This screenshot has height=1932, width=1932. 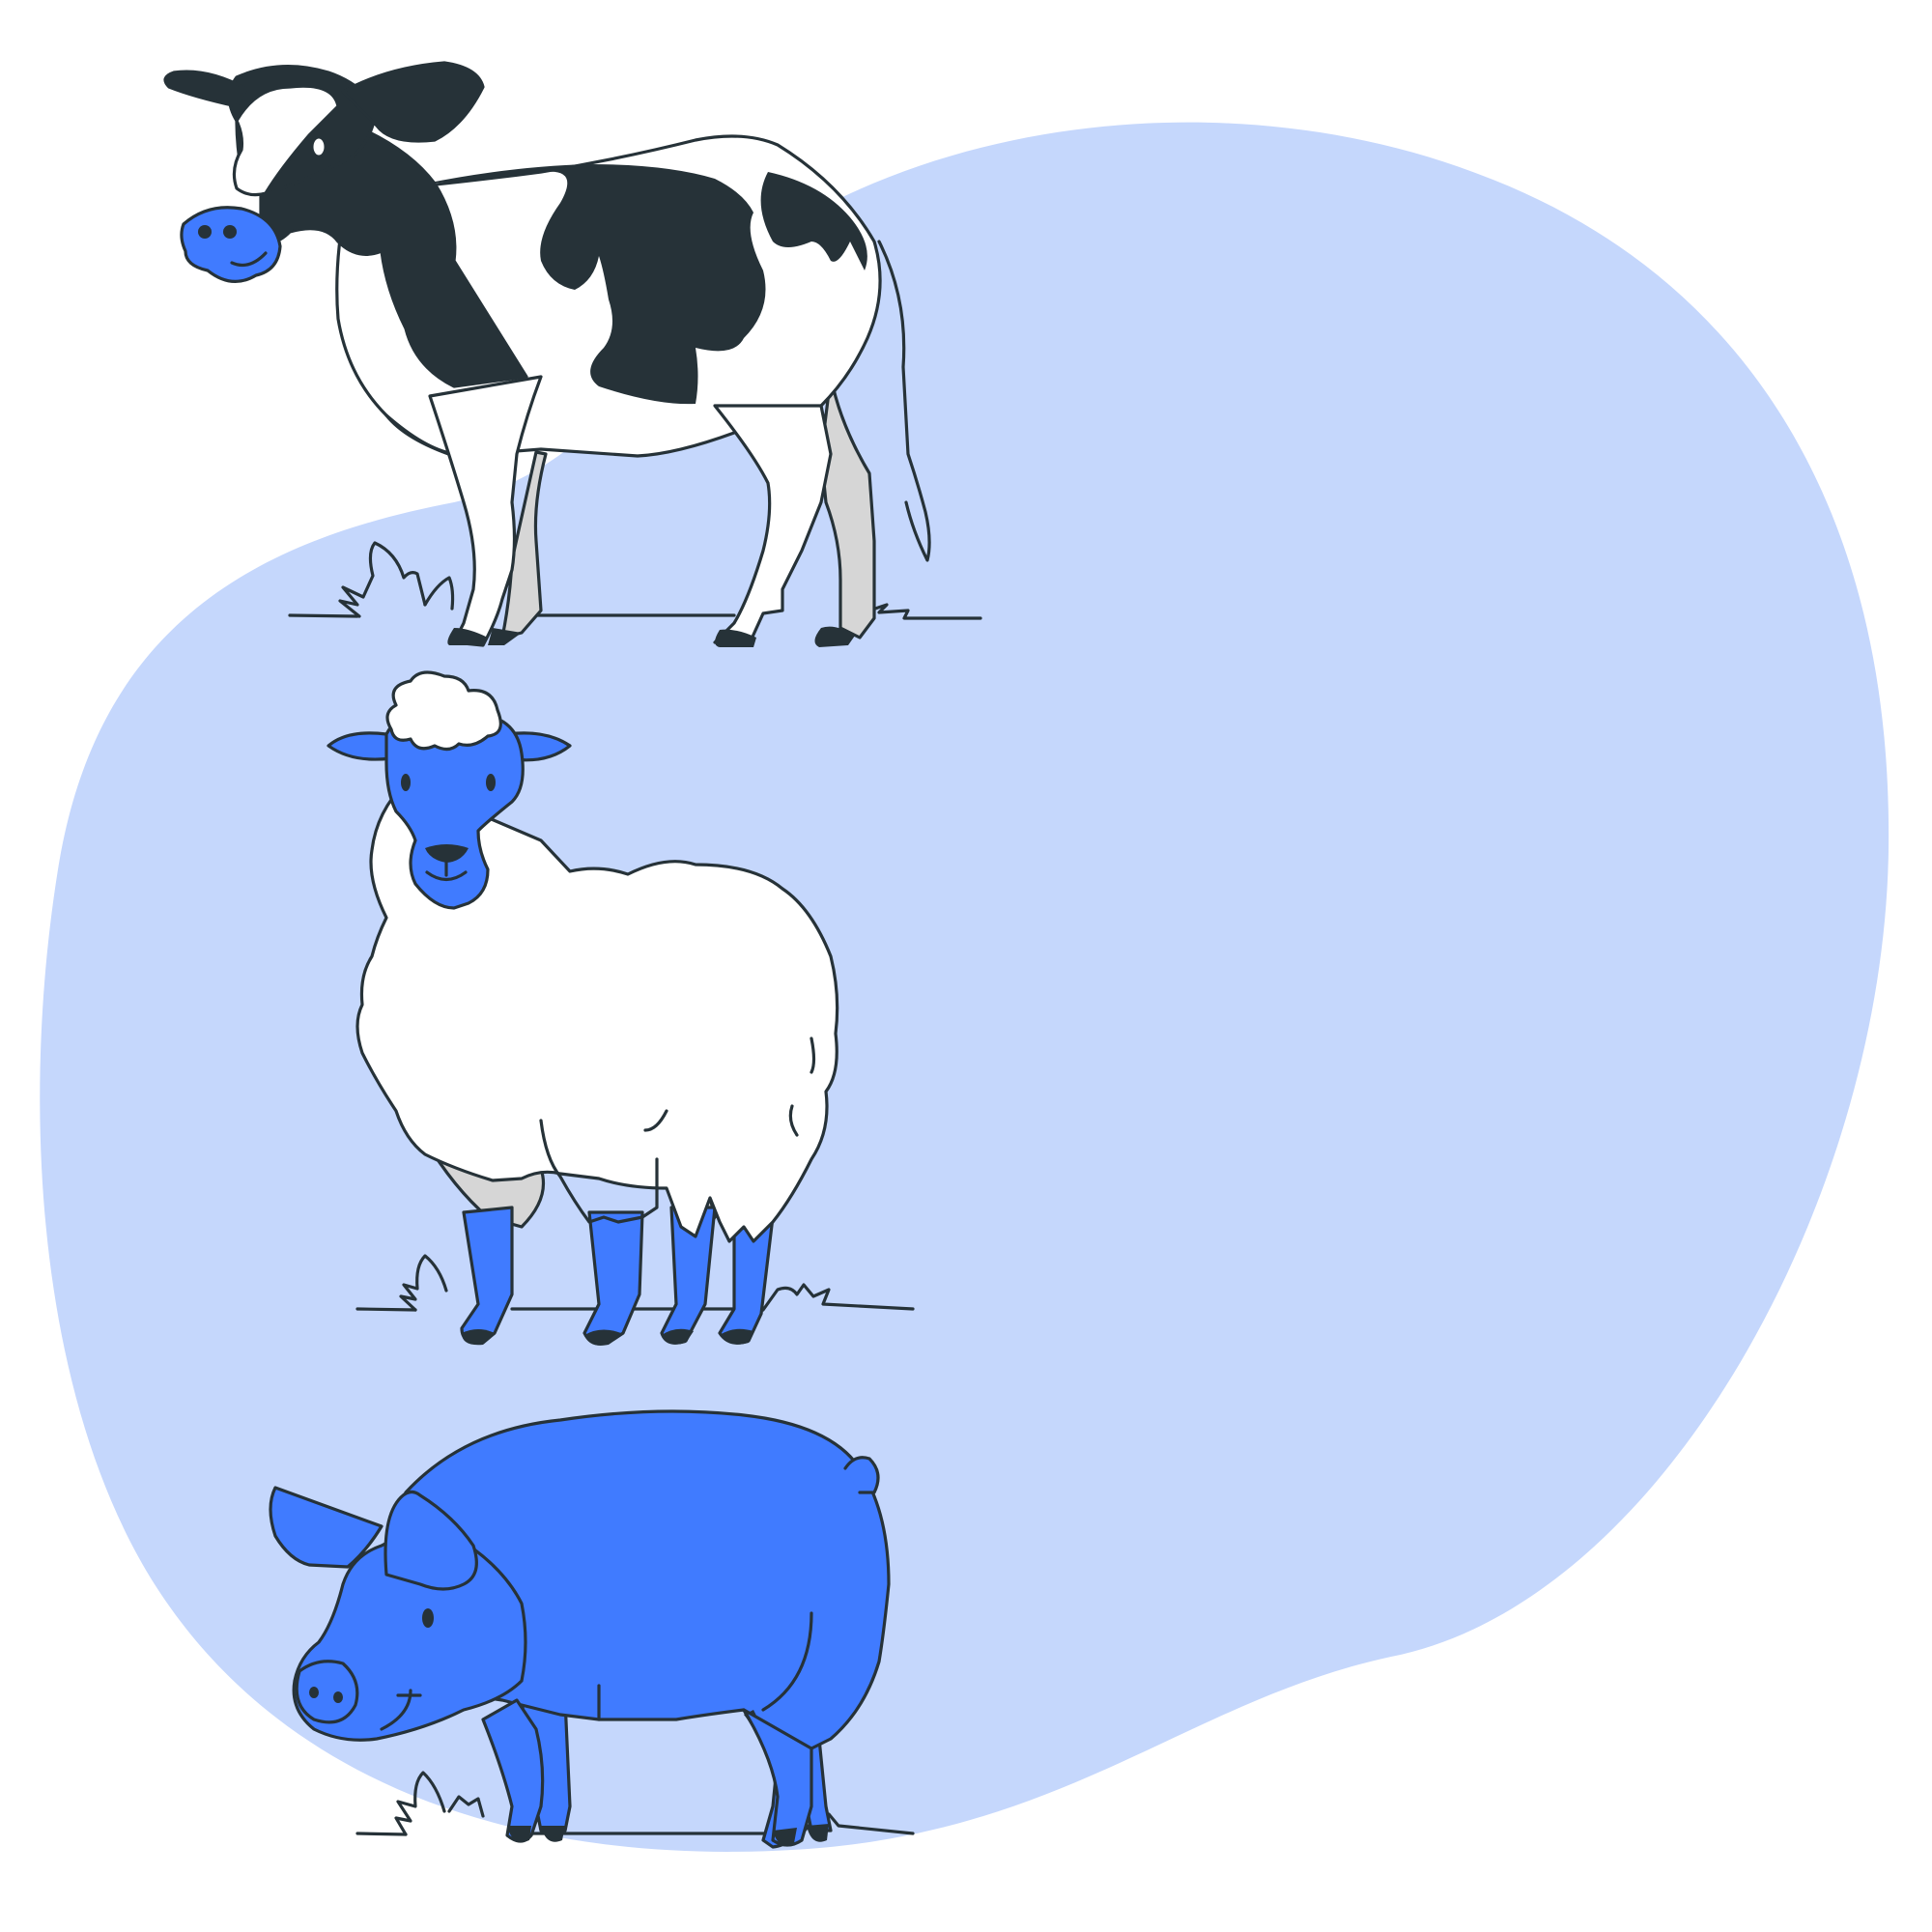 I want to click on pig-tail, so click(x=861, y=1475).